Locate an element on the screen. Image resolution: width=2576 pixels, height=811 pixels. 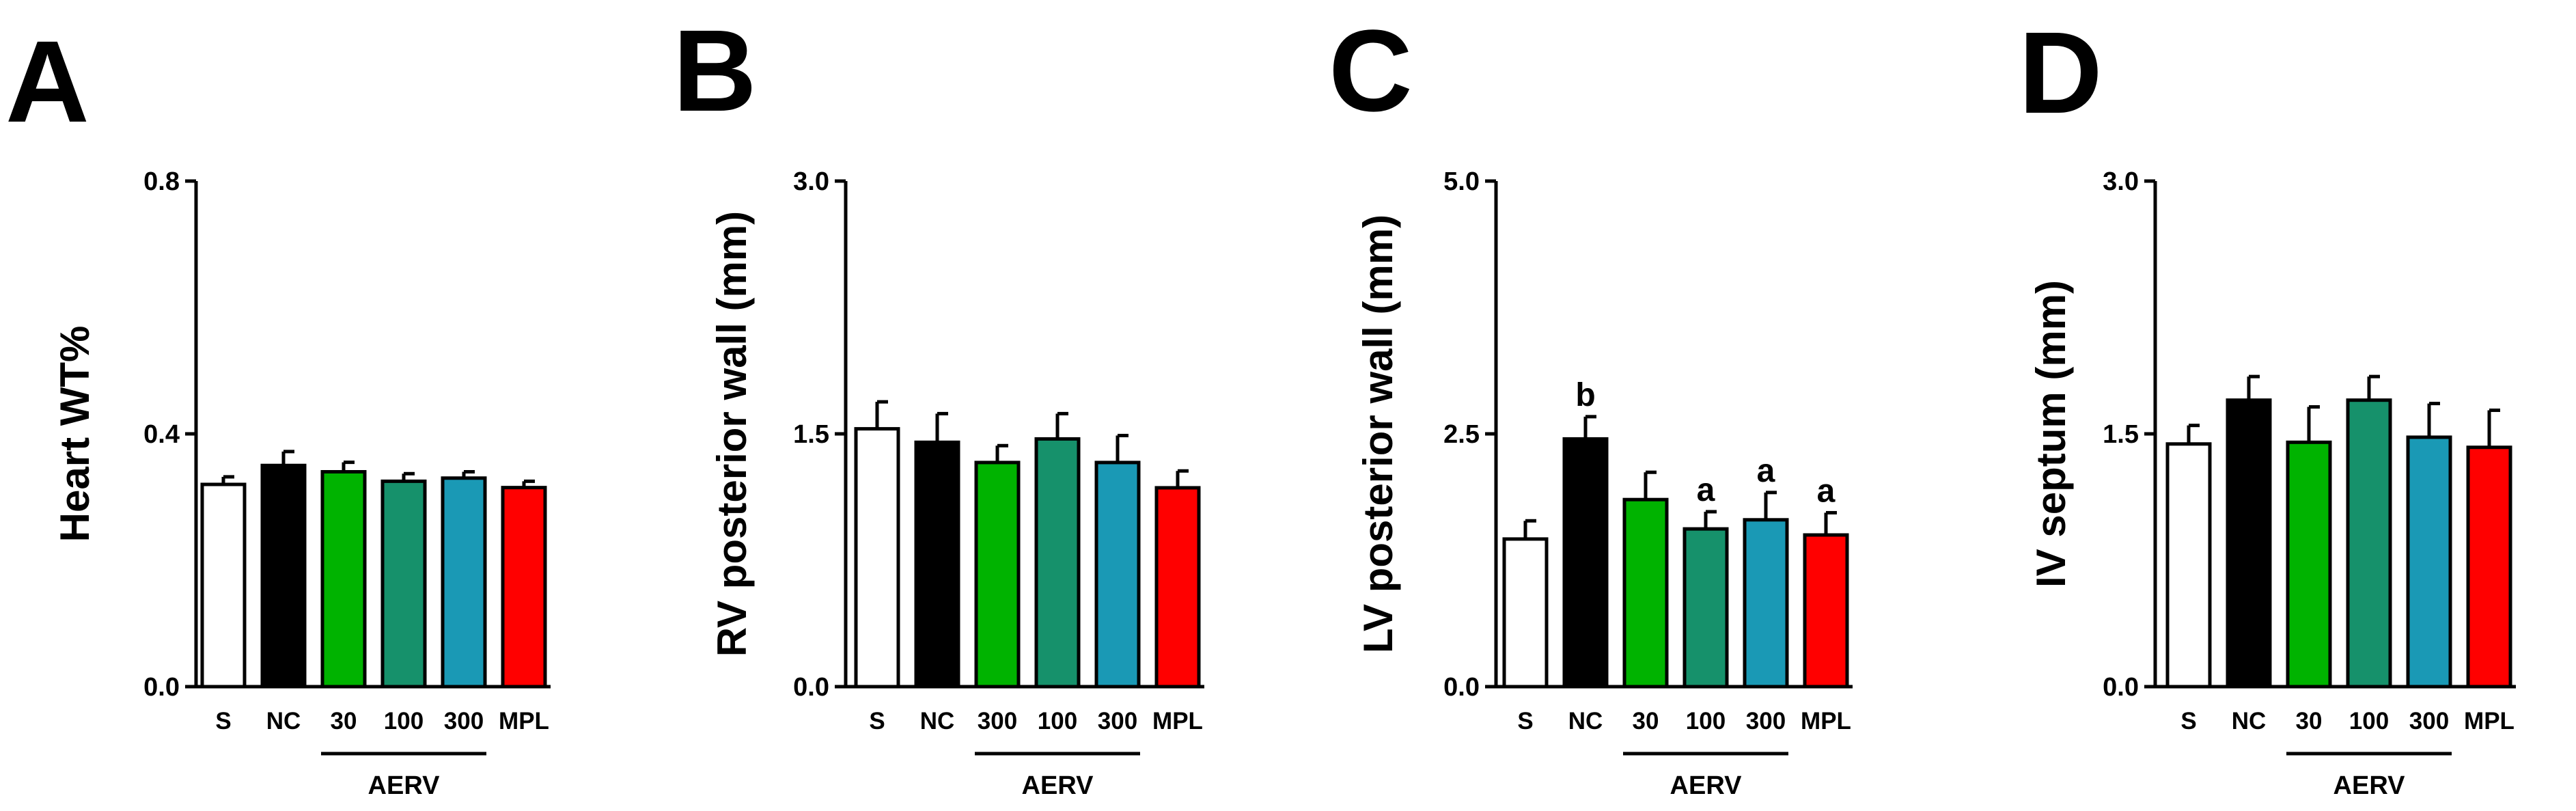
y-axis-title: LV posterior wall (mm) is located at coordinates (1378, 434).